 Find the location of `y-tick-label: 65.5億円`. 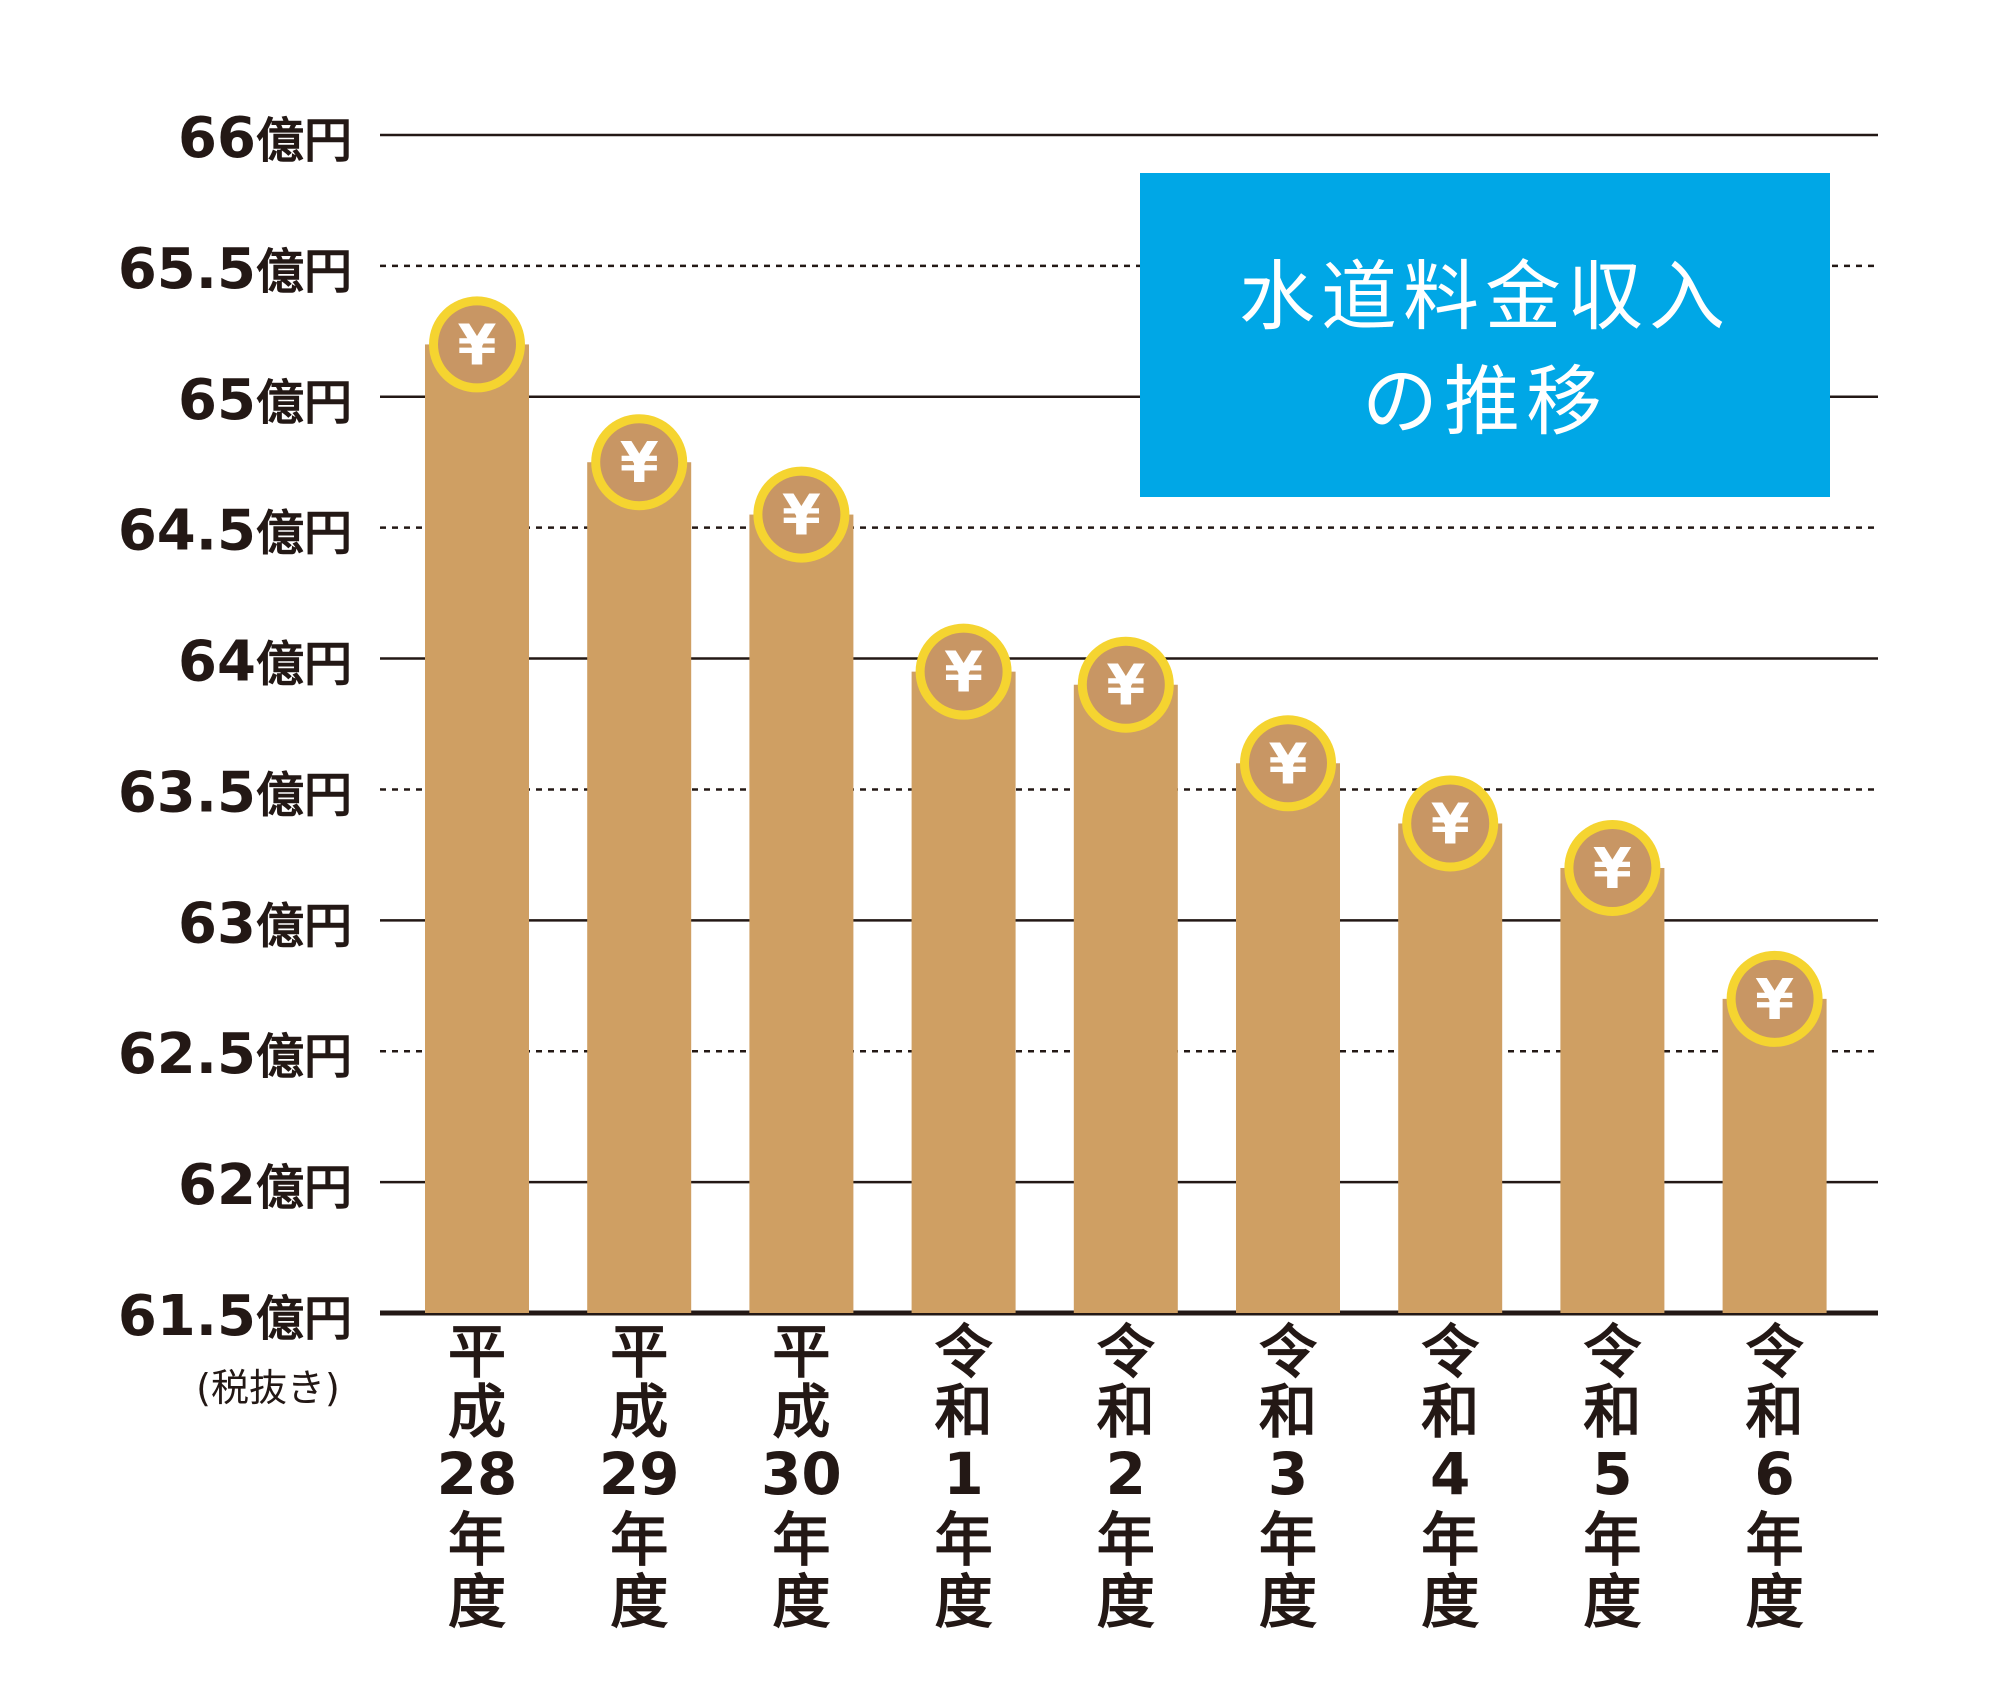

y-tick-label: 65.5億円 is located at coordinates (235, 269).